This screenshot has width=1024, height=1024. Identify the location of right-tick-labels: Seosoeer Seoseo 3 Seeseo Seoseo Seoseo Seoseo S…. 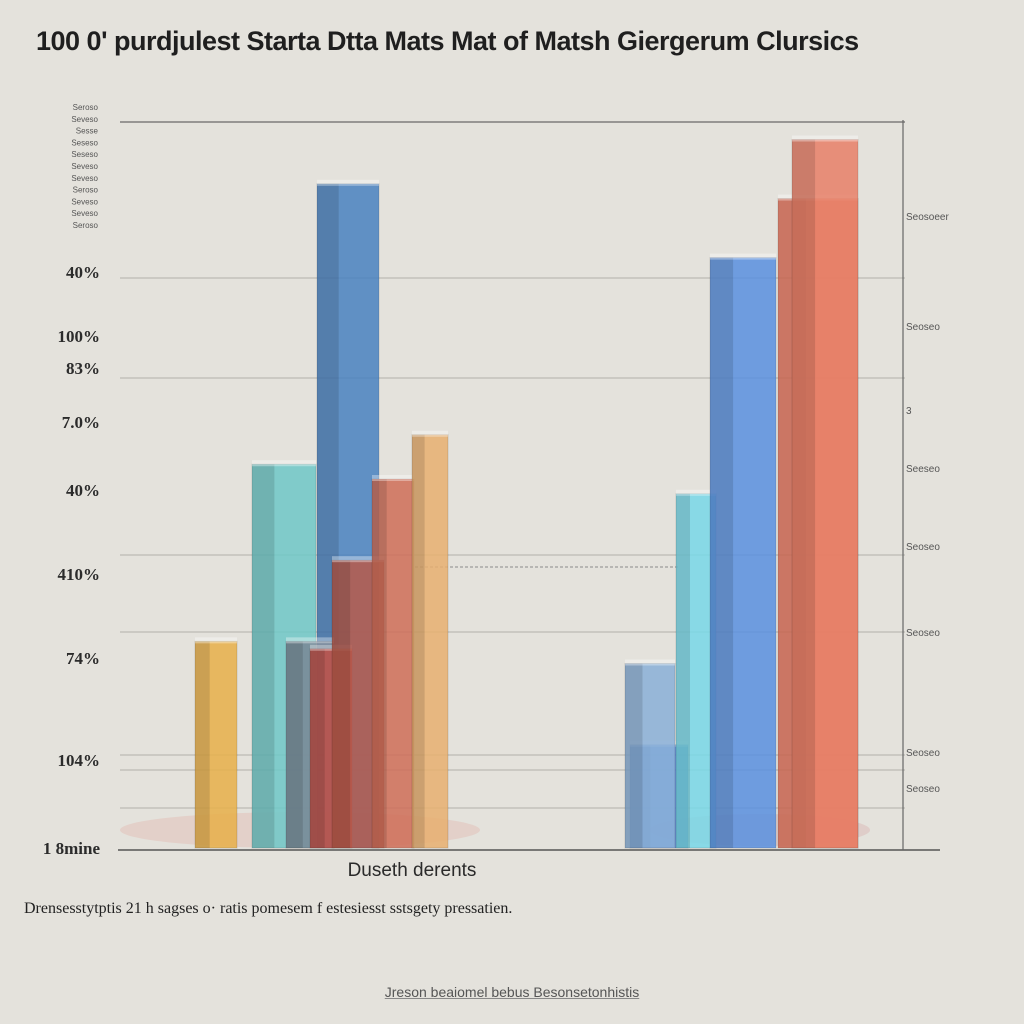
(927, 503).